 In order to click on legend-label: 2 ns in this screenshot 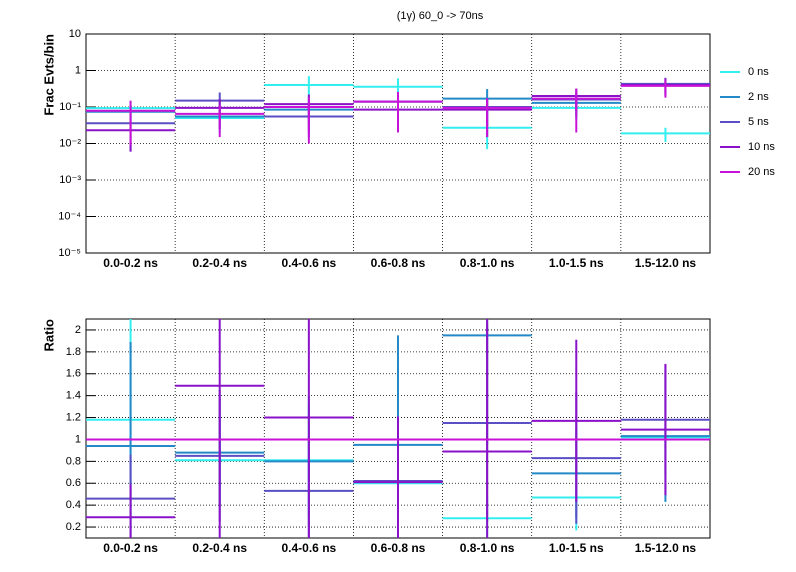, I will do `click(758, 97)`.